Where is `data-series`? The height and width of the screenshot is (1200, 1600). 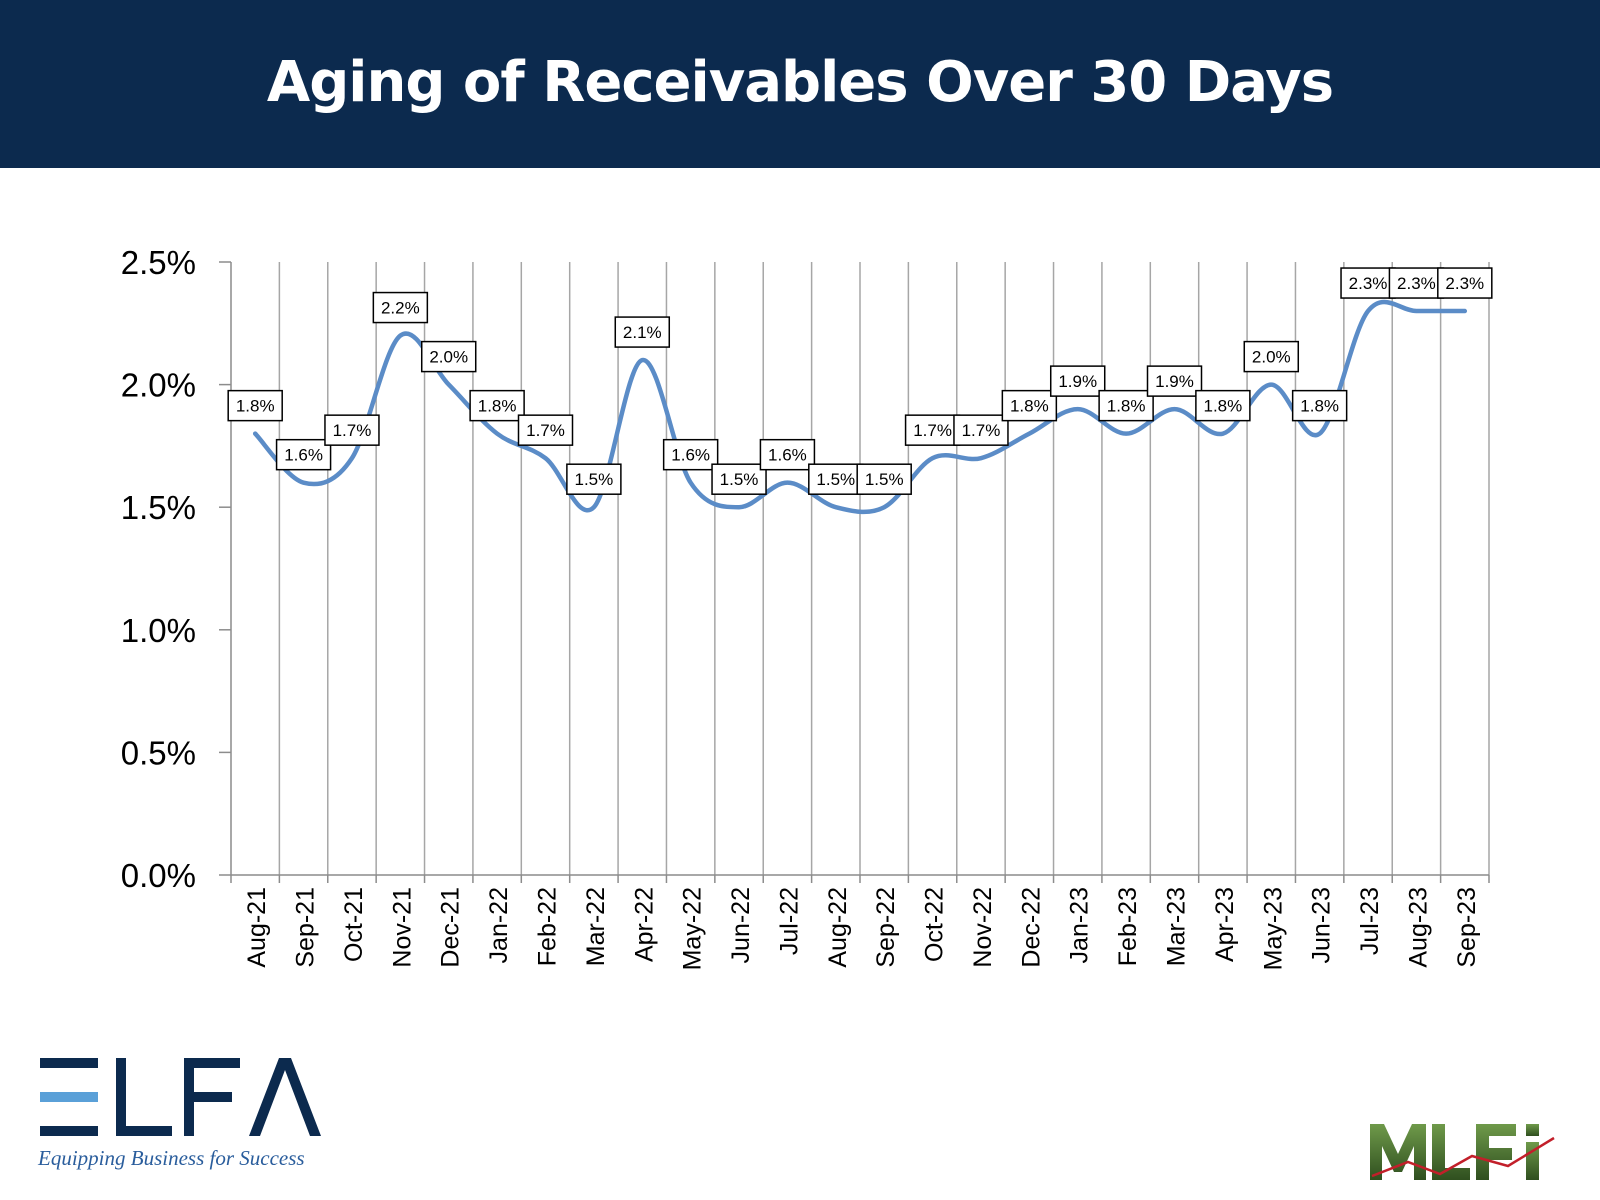
data-series is located at coordinates (860, 407).